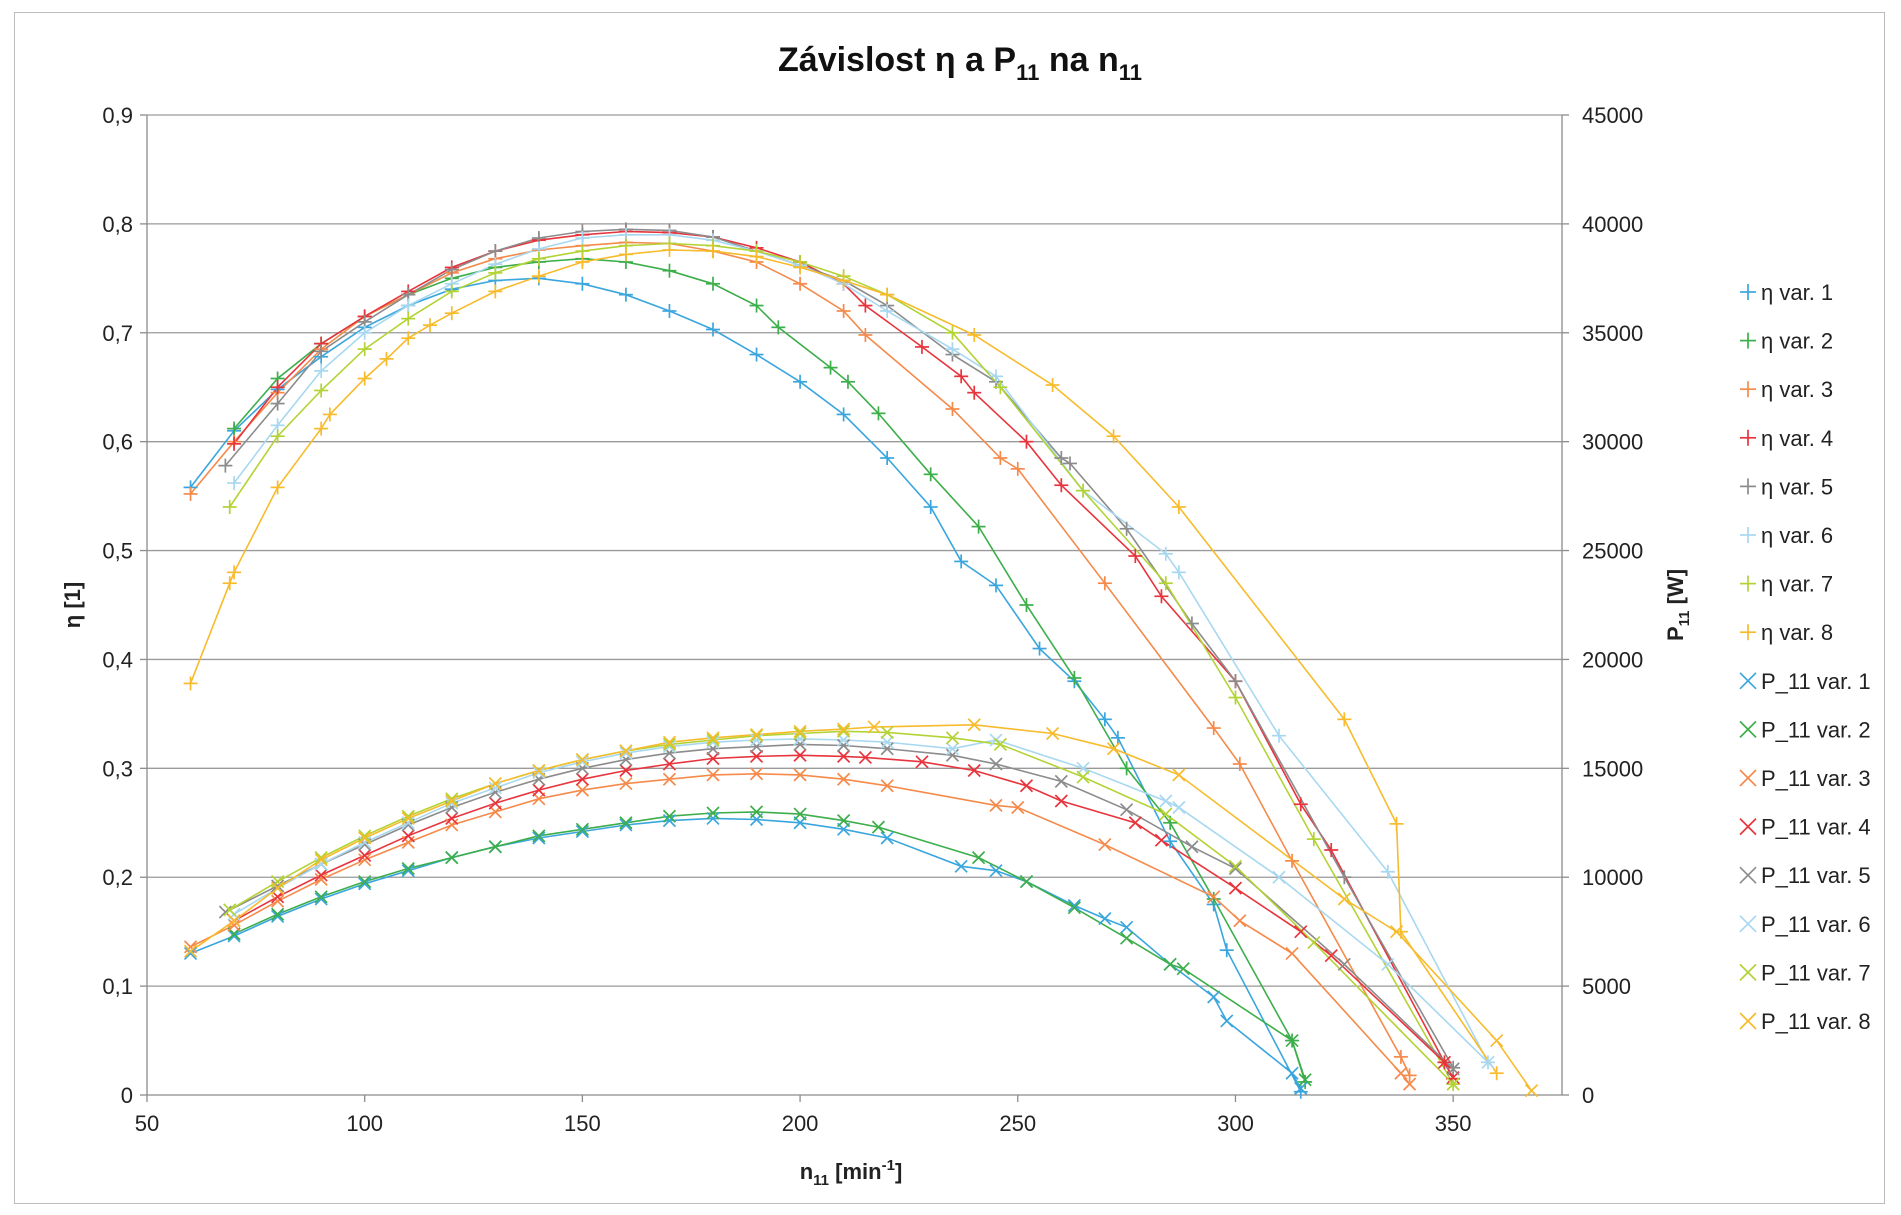 Image resolution: width=1901 pixels, height=1215 pixels. What do you see at coordinates (1678, 605) in the screenshot?
I see `y2-axis-title: P11 [W]` at bounding box center [1678, 605].